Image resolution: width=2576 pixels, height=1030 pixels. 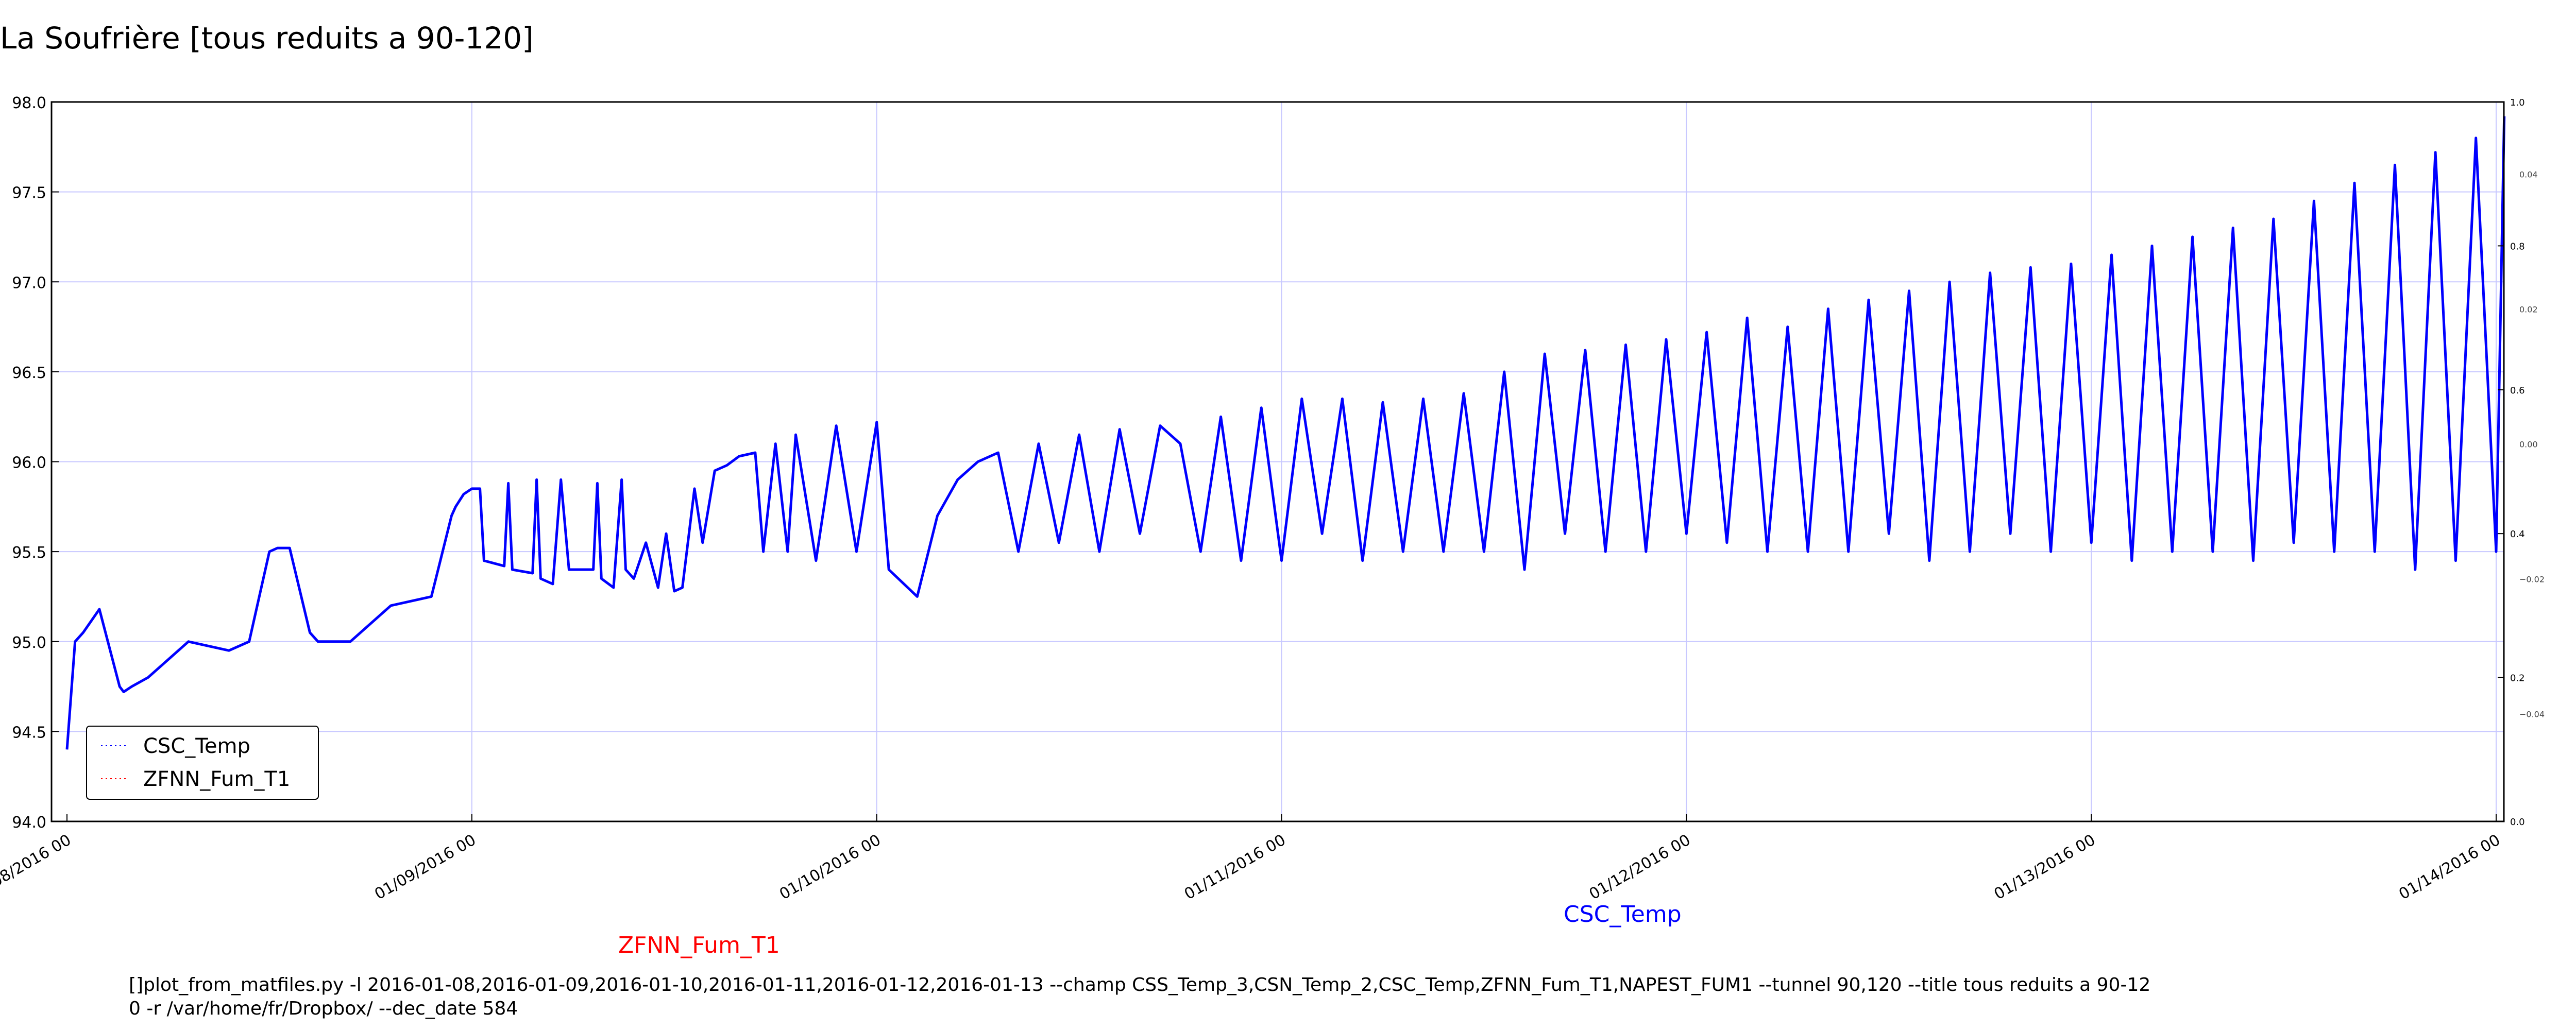 What do you see at coordinates (2517, 822) in the screenshot?
I see `right-tick-label-a: 0.0` at bounding box center [2517, 822].